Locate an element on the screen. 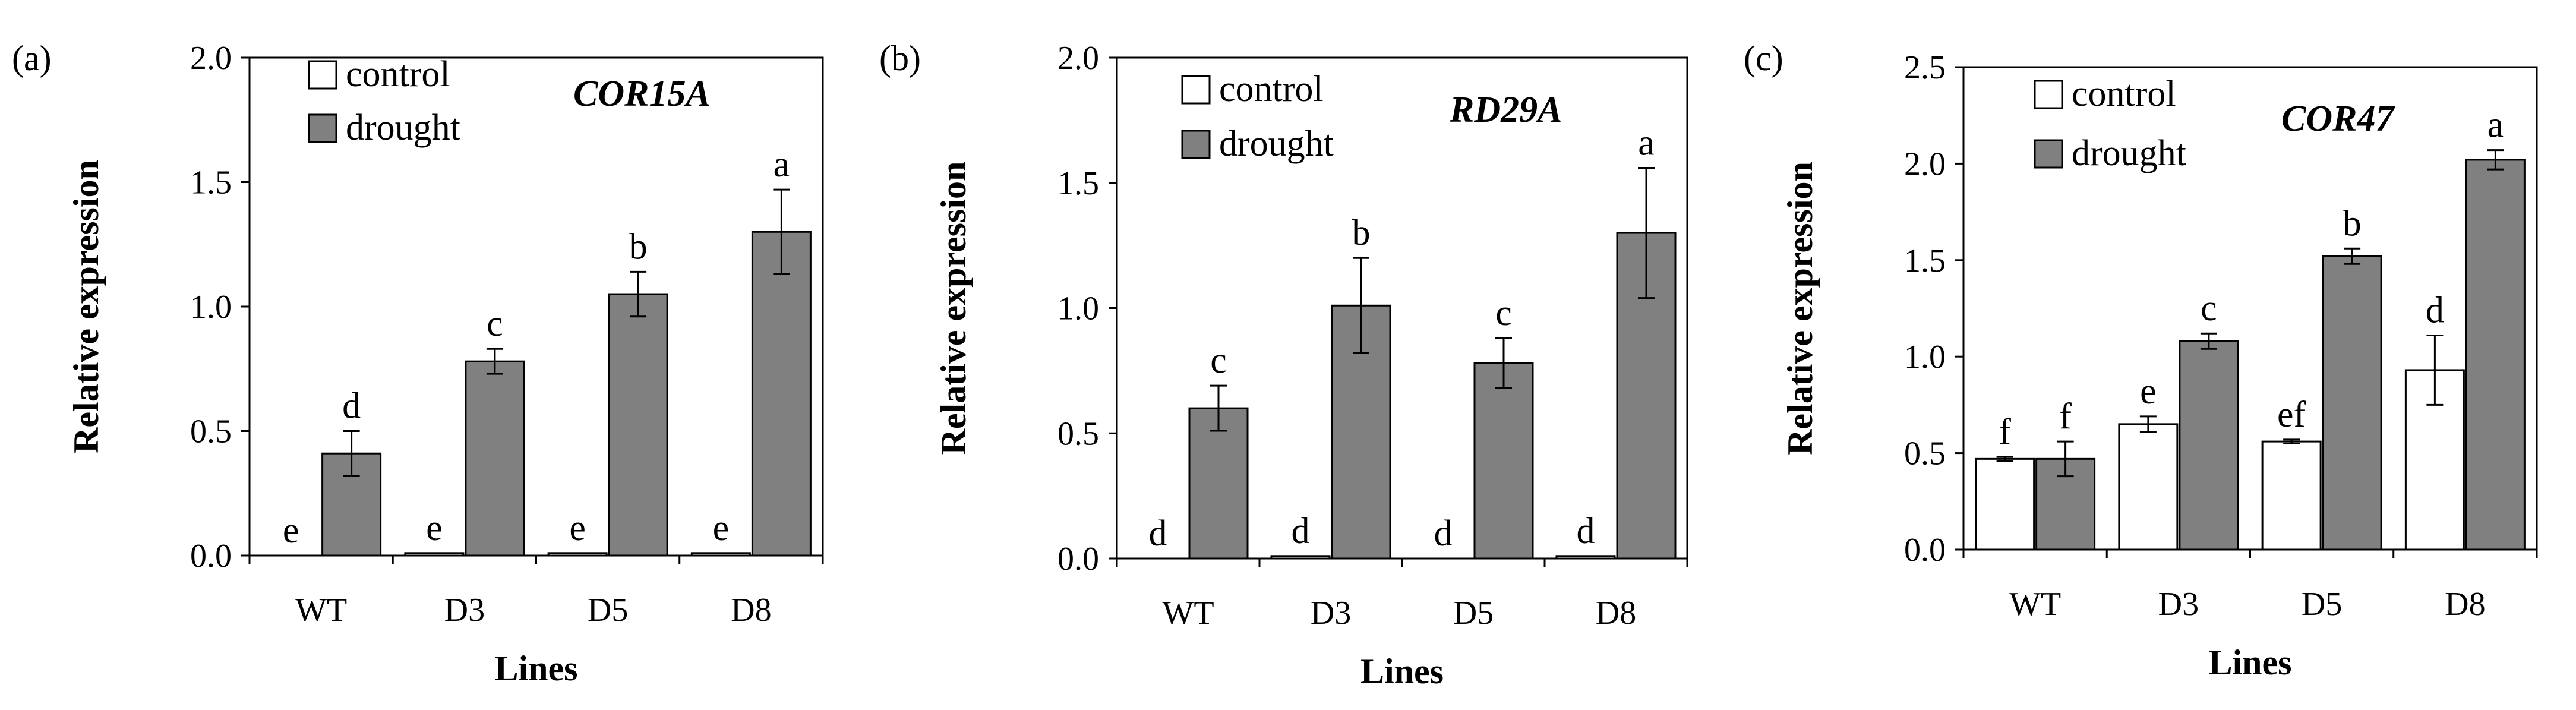 The height and width of the screenshot is (710, 2576). panel-label: (c) is located at coordinates (1763, 58).